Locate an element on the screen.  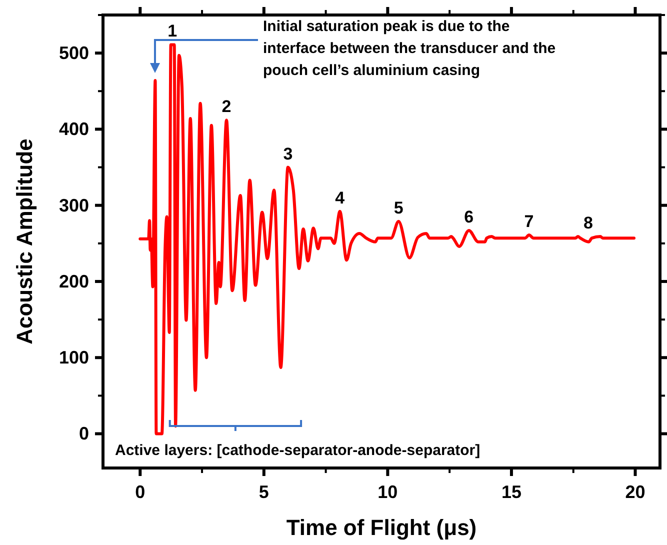
y-tick-label: 200 is located at coordinates (73, 281).